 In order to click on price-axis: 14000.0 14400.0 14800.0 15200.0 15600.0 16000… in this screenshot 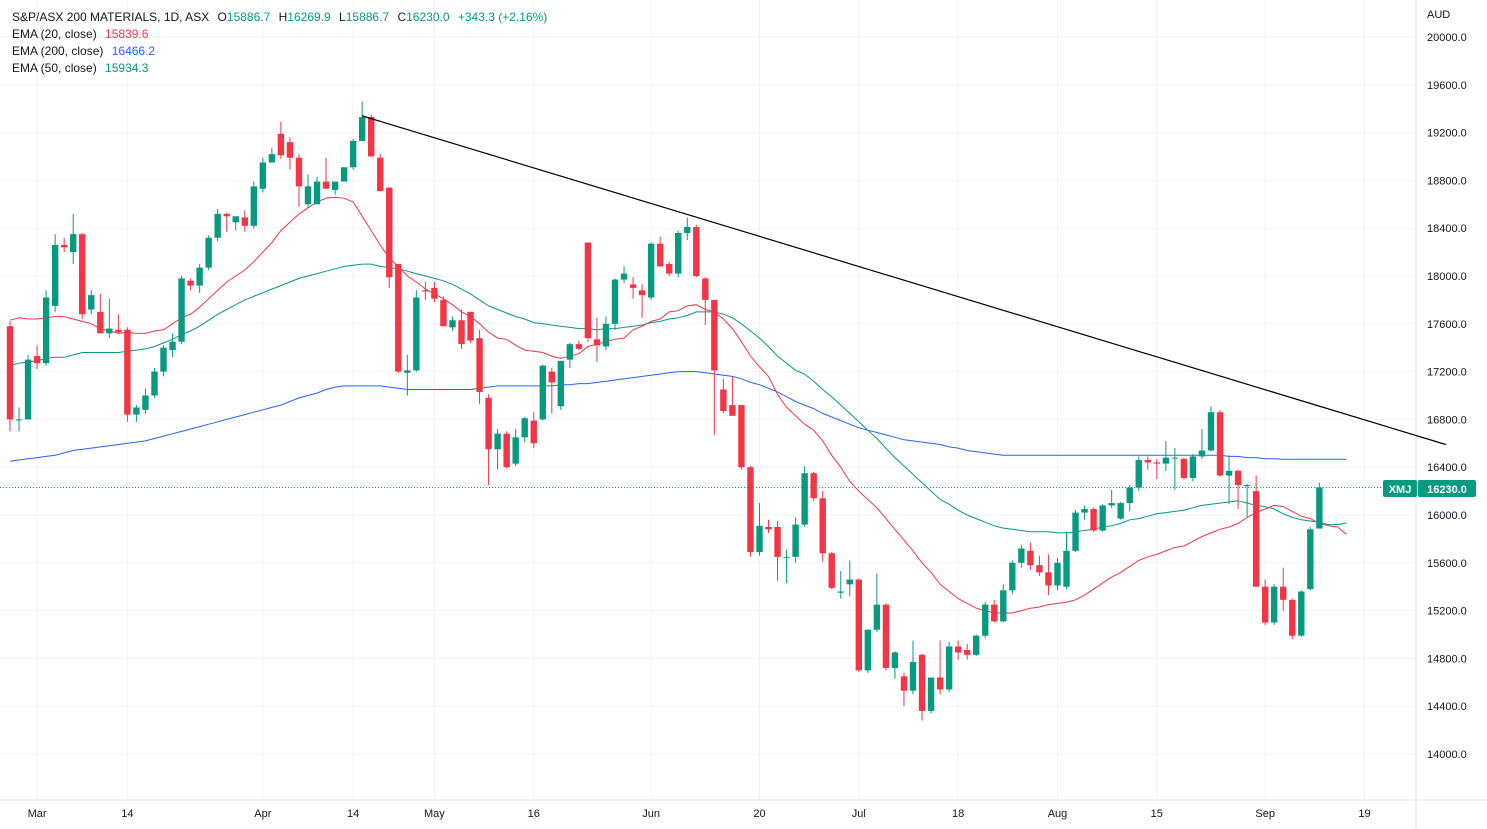, I will do `click(1447, 396)`.